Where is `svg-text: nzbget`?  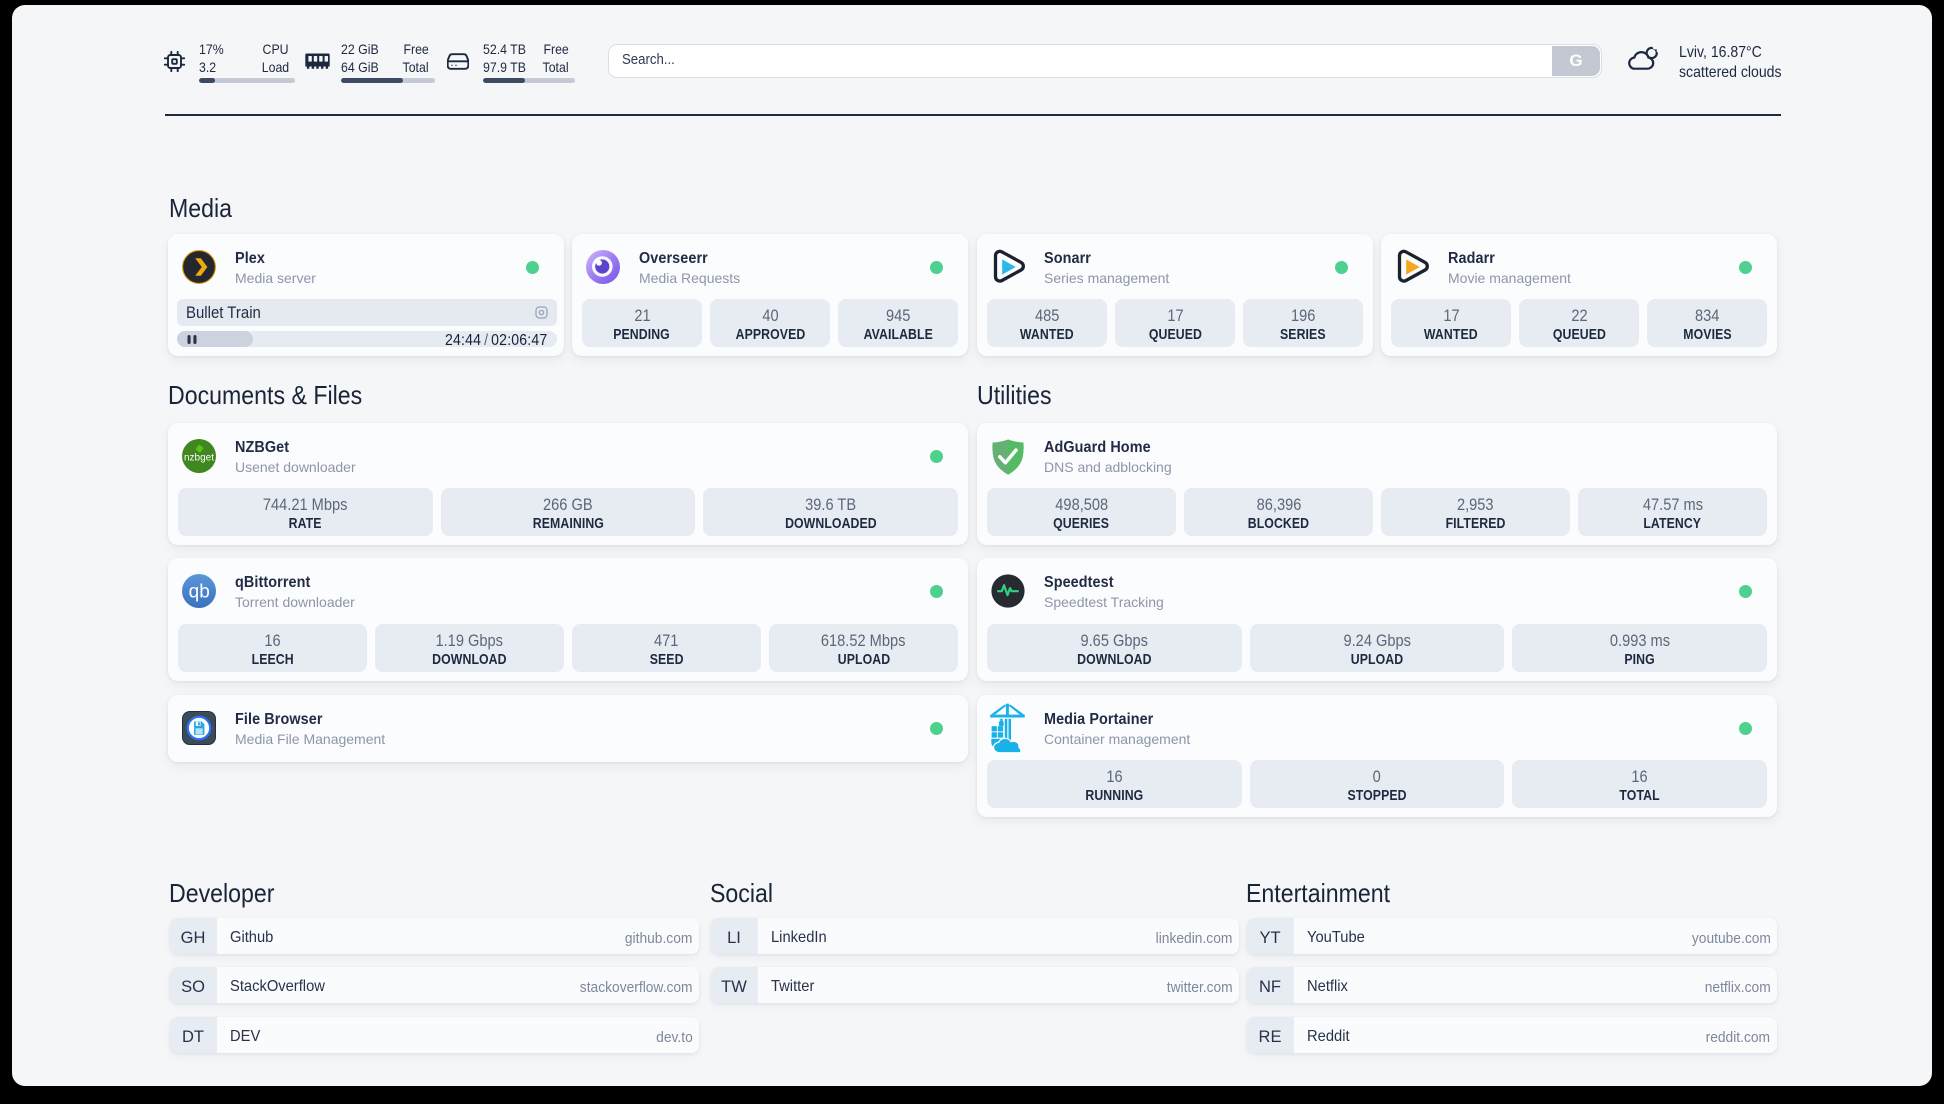
svg-text: nzbget is located at coordinates (199, 457).